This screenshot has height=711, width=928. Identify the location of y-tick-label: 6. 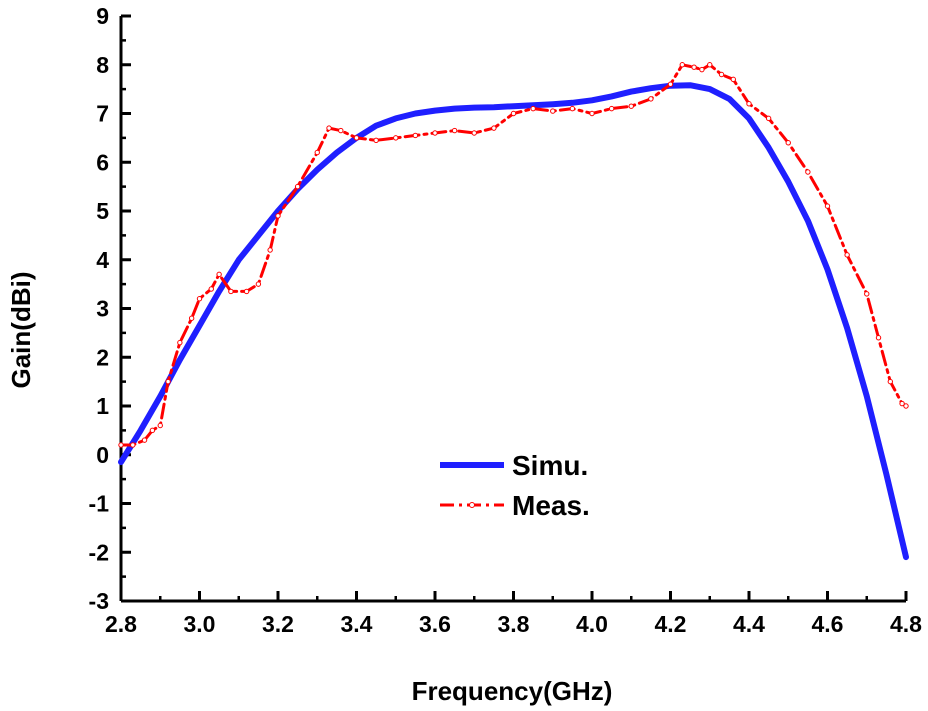
(102, 162).